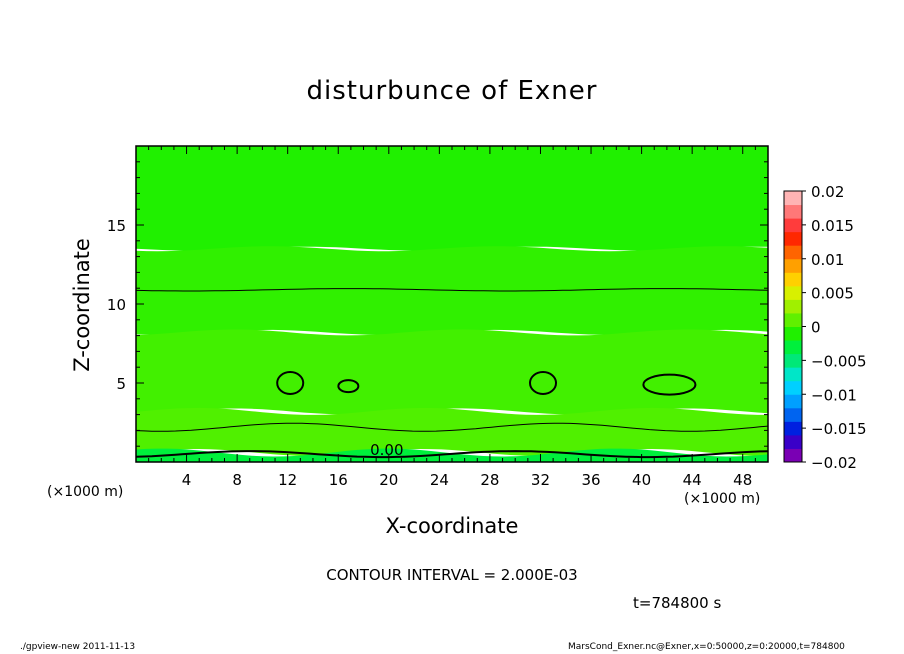 Image resolution: width=904 pixels, height=654 pixels. What do you see at coordinates (722, 499) in the screenshot?
I see `x-unit-label-right: (×1000 m)` at bounding box center [722, 499].